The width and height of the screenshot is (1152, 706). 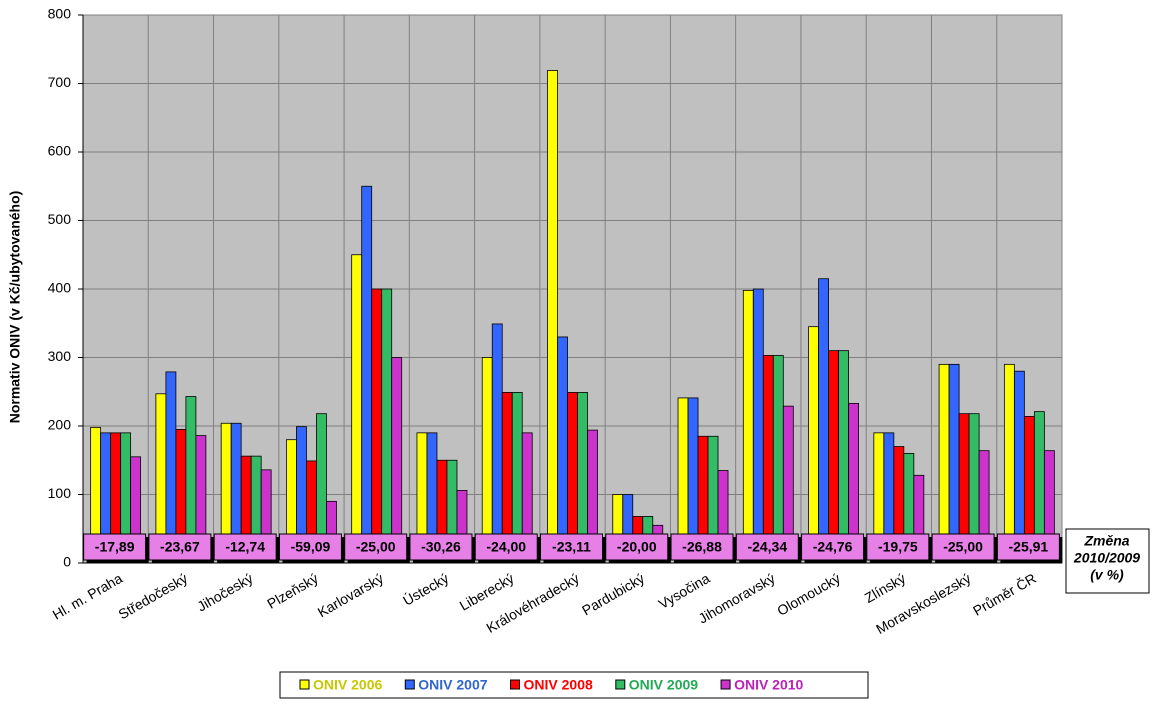 I want to click on change-label: -59,09, so click(x=311, y=547).